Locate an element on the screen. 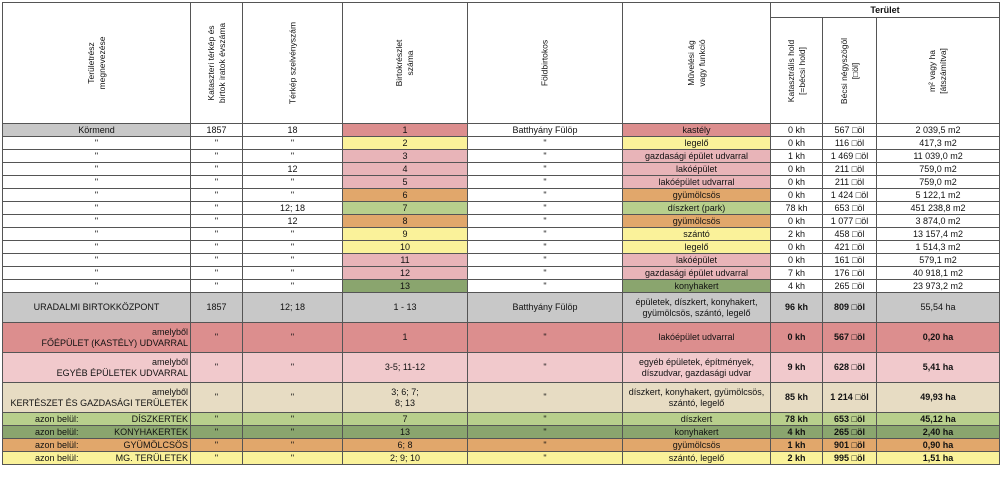 The image size is (1000, 478). group-ol-cell: 1 214 □öl is located at coordinates (849, 397).